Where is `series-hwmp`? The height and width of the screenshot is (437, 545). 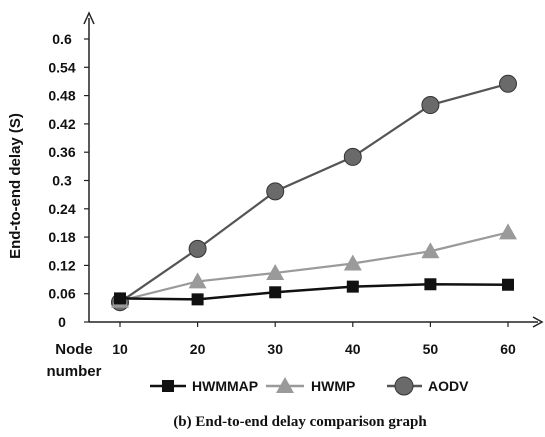
series-hwmp is located at coordinates (314, 265).